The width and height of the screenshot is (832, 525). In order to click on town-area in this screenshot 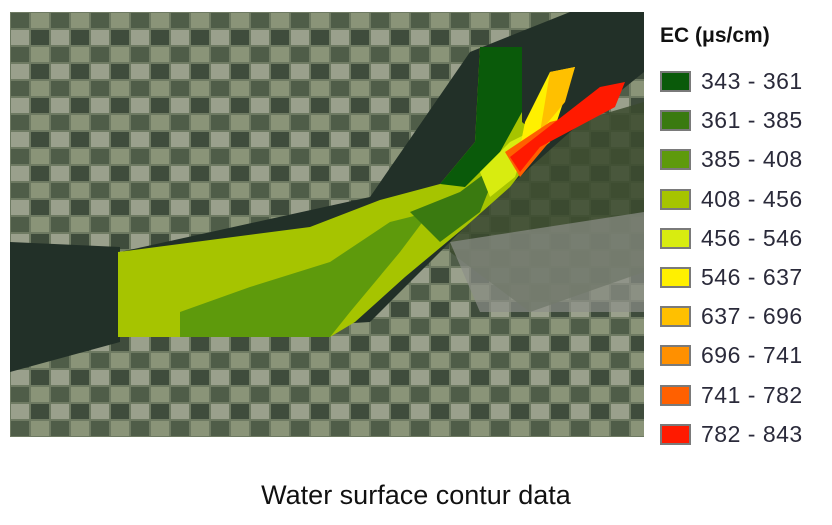, I will do `click(547, 262)`.